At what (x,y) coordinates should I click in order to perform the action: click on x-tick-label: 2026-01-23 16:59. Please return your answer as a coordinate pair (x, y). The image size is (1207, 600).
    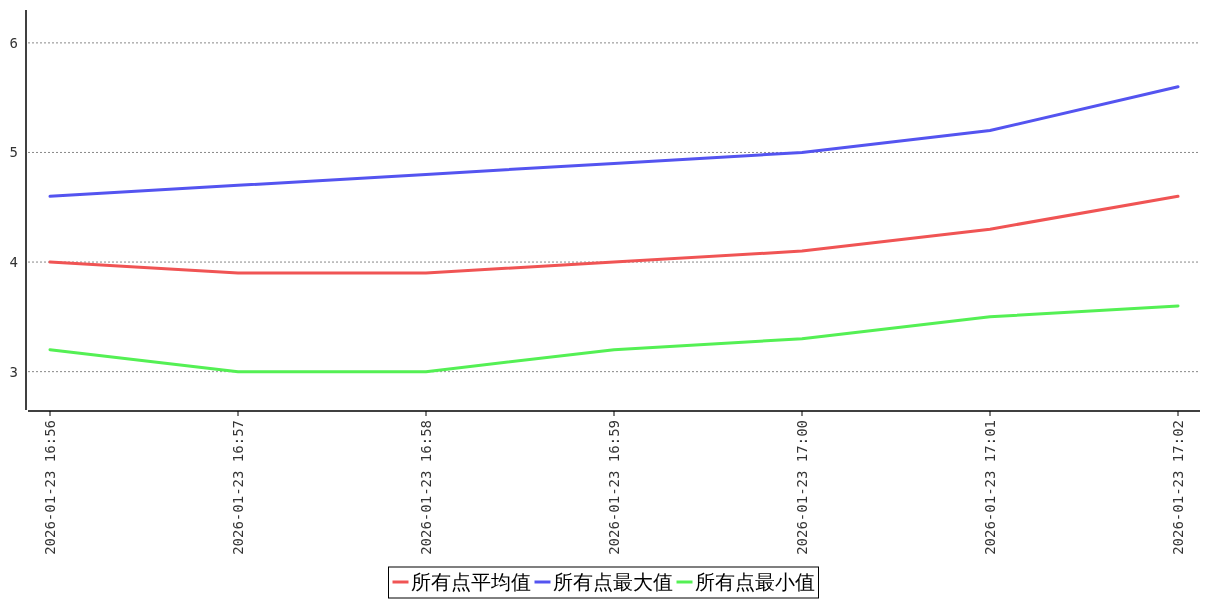
    Looking at the image, I should click on (614, 487).